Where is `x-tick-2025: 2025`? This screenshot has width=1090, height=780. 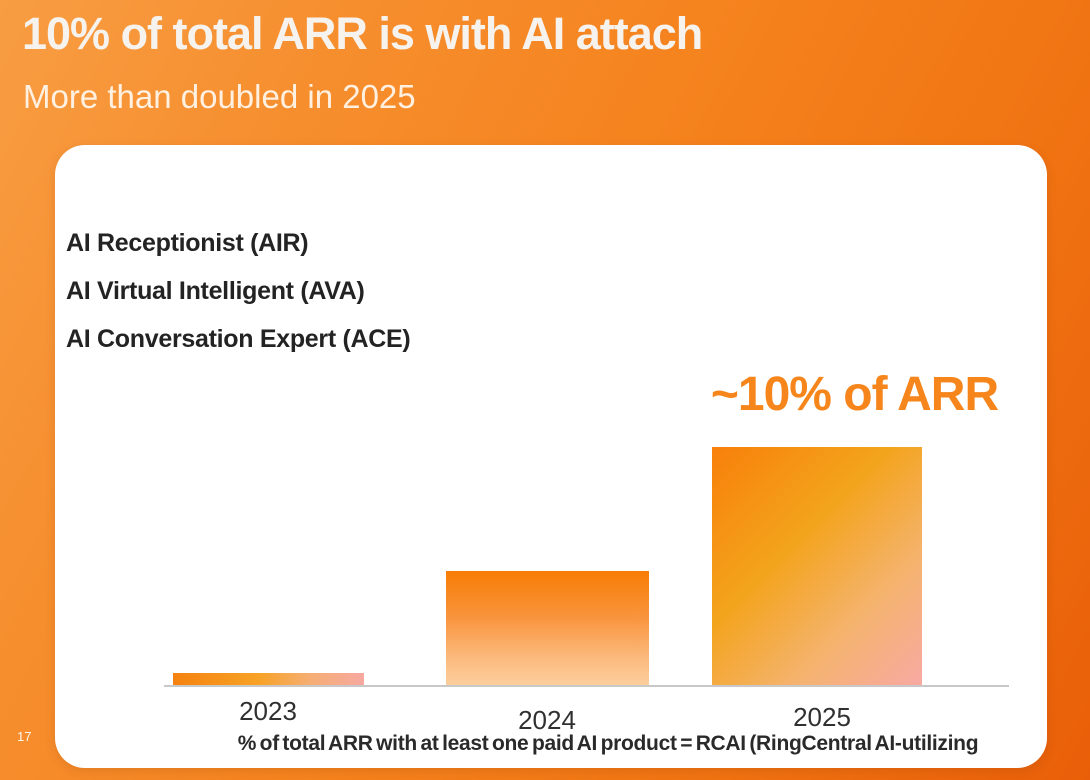 x-tick-2025: 2025 is located at coordinates (822, 717).